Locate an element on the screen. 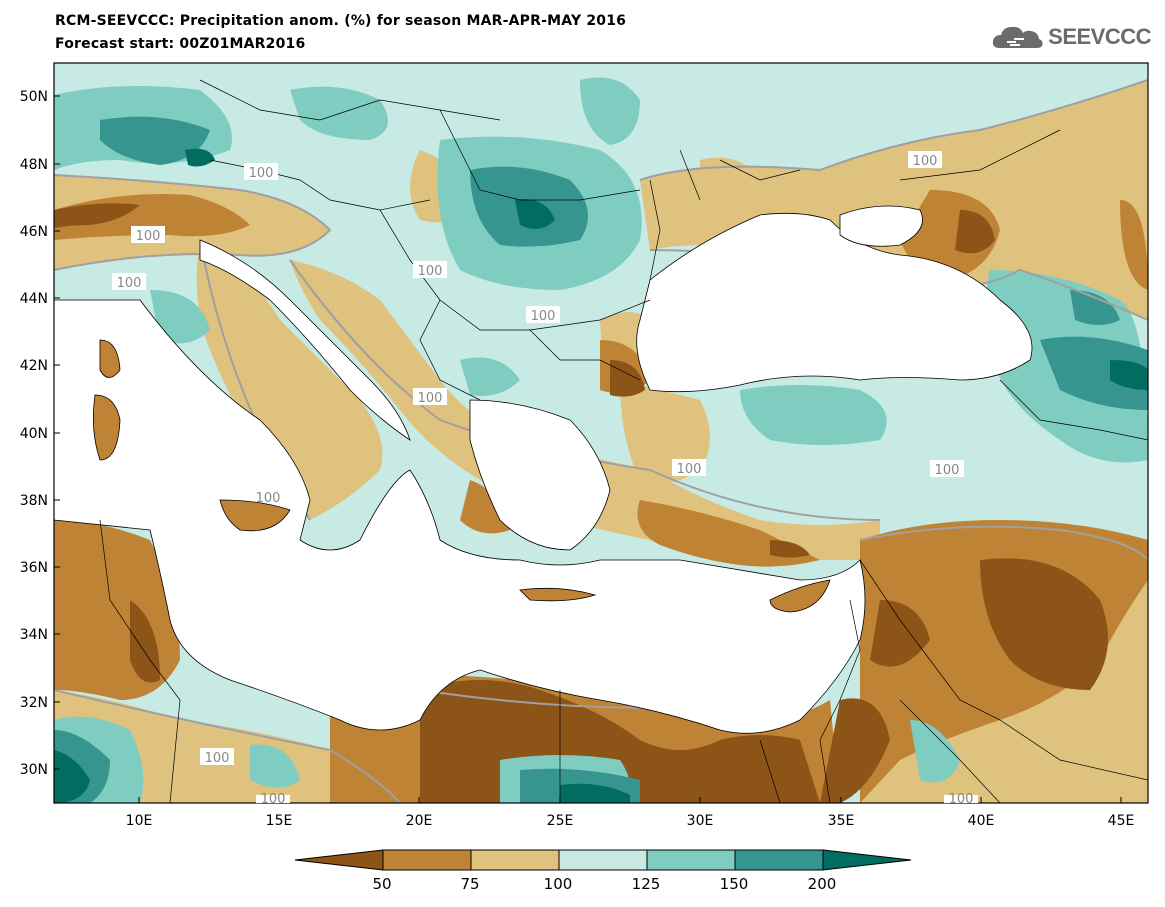 This screenshot has width=1165, height=907. logo-text: SEEVCCC is located at coordinates (1099, 36).